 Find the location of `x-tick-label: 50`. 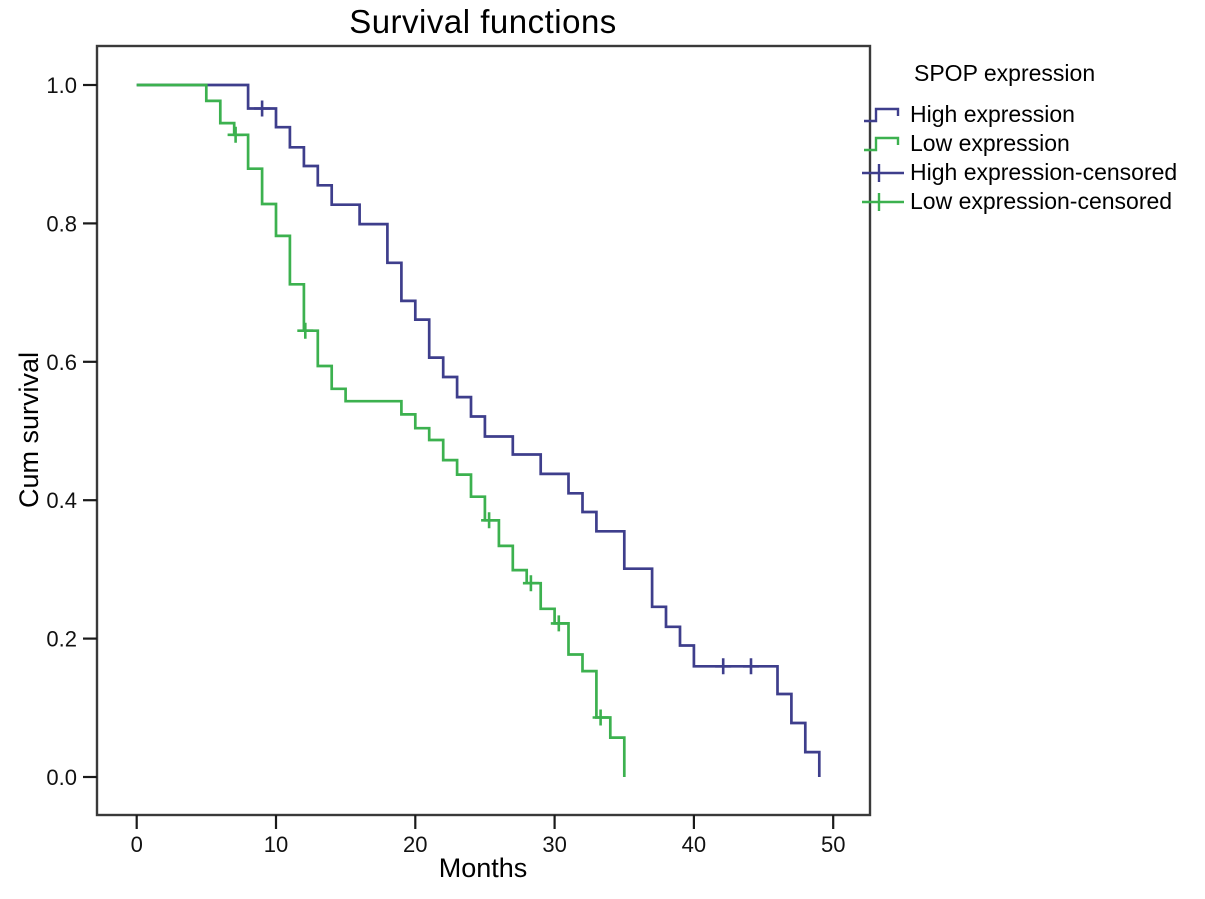

x-tick-label: 50 is located at coordinates (833, 844).